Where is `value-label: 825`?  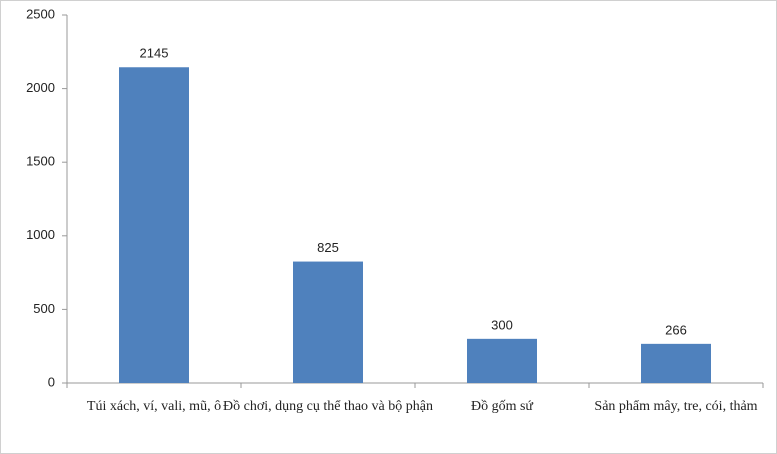 value-label: 825 is located at coordinates (328, 247).